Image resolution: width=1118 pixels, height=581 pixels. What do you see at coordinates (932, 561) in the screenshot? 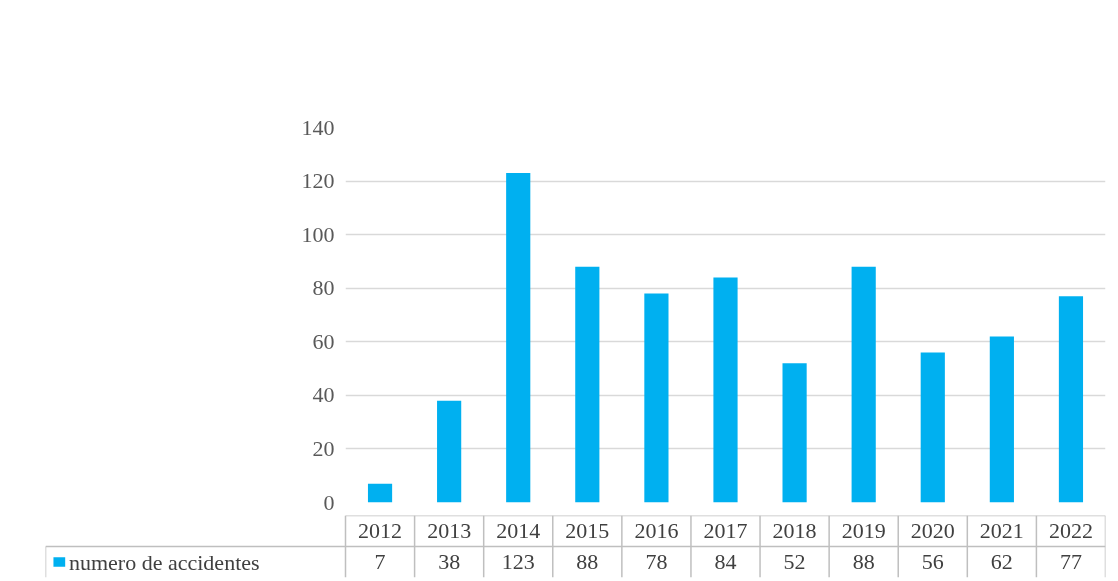
I see `data-label: 56` at bounding box center [932, 561].